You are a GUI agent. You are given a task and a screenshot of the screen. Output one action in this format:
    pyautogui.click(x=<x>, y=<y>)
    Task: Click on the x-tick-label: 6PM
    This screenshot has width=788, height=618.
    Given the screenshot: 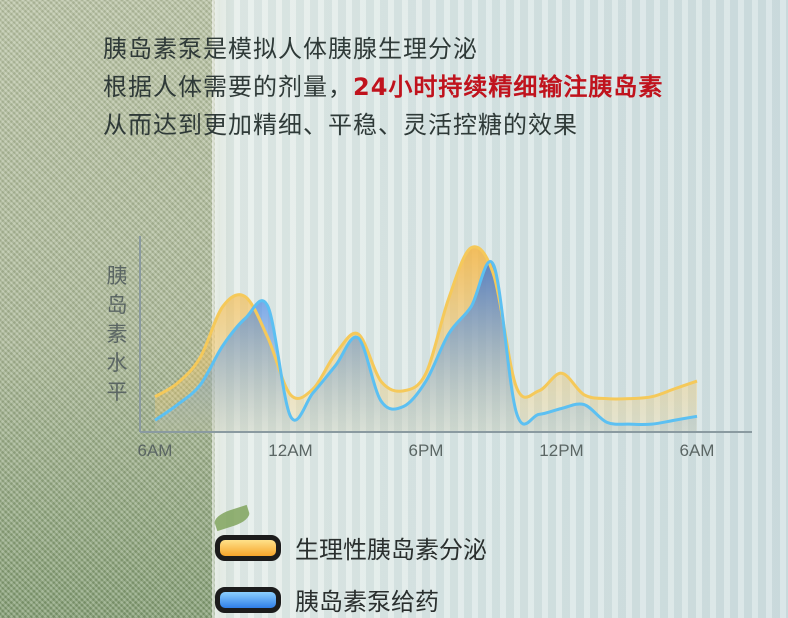 What is the action you would take?
    pyautogui.click(x=426, y=450)
    